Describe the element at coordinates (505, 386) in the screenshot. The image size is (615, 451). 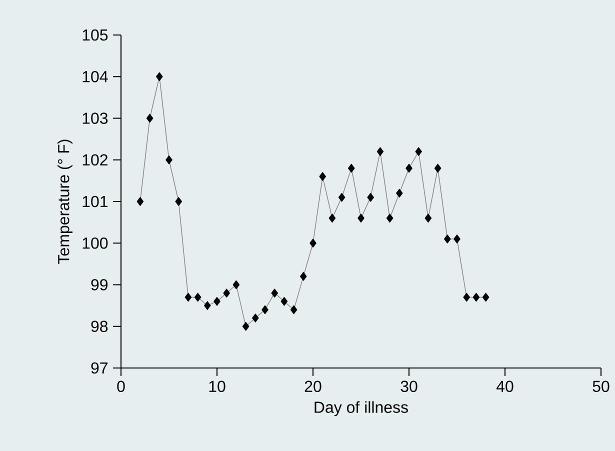
I see `x-tick-label: 40` at that location.